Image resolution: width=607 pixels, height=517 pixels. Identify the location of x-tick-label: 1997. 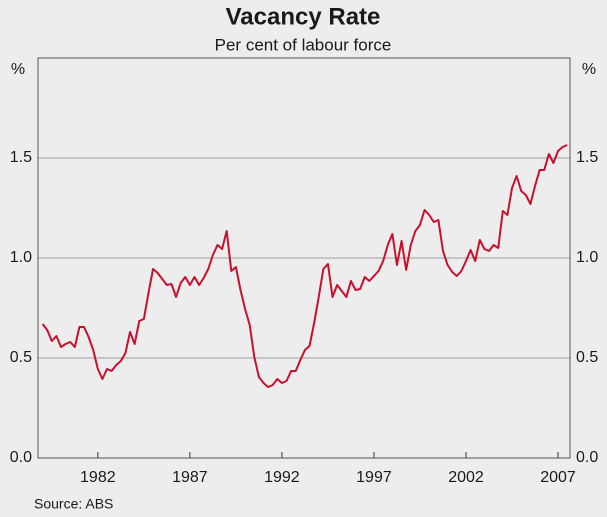
(374, 477).